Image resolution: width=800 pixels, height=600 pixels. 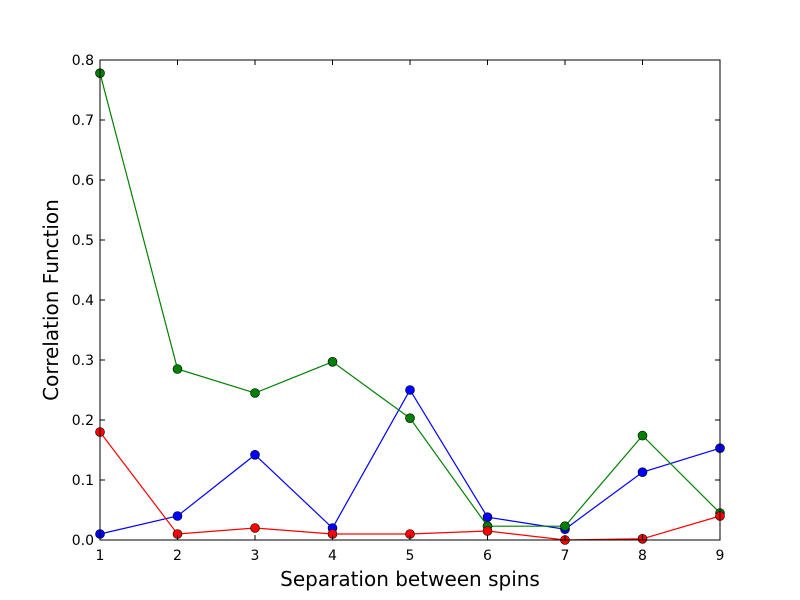 I want to click on x-tick-label: 6, so click(x=487, y=556).